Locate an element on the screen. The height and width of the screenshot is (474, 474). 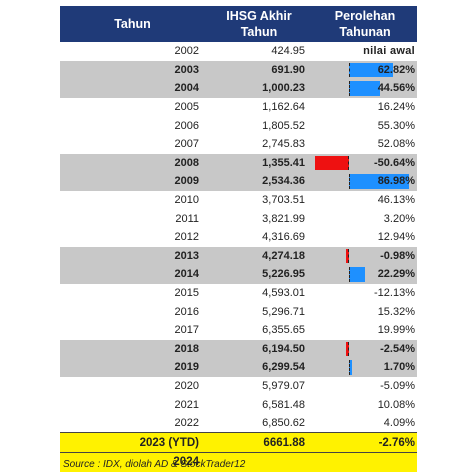
row-value: 1,355.41 is located at coordinates (283, 162).